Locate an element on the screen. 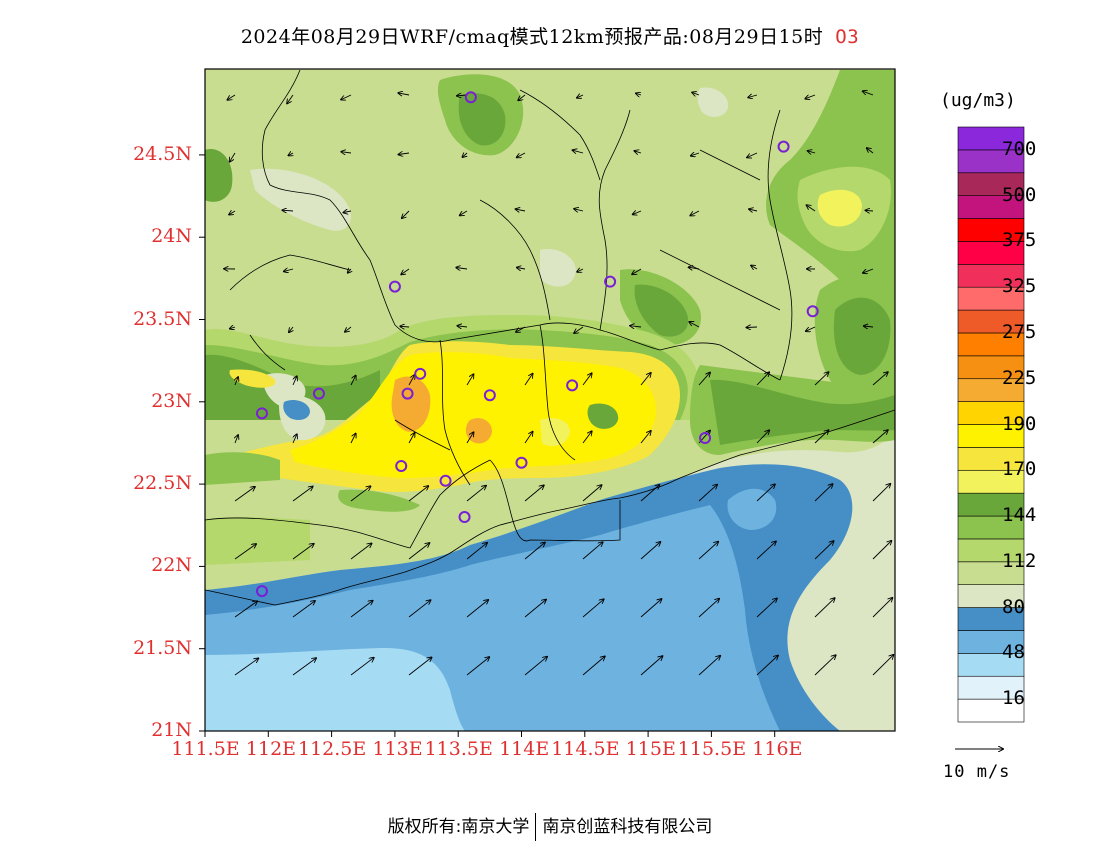 This screenshot has height=850, width=1100. colorbar-label: 170 is located at coordinates (1019, 469).